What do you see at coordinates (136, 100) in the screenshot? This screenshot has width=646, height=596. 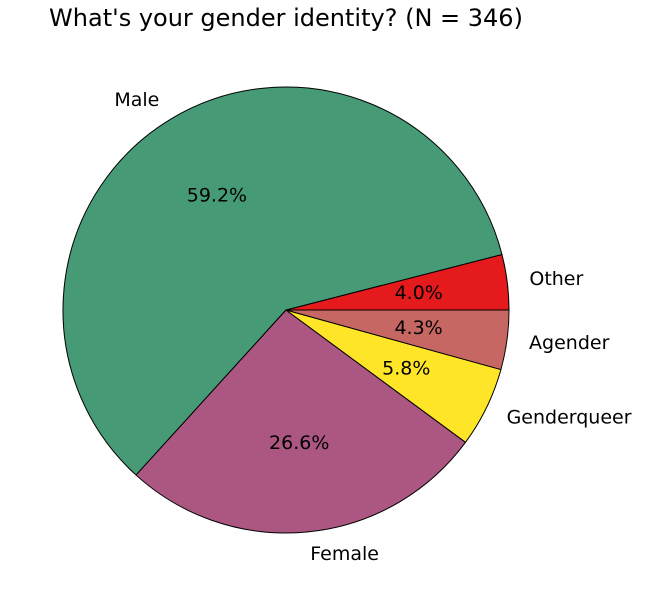 I see `slice-label-male: Male` at bounding box center [136, 100].